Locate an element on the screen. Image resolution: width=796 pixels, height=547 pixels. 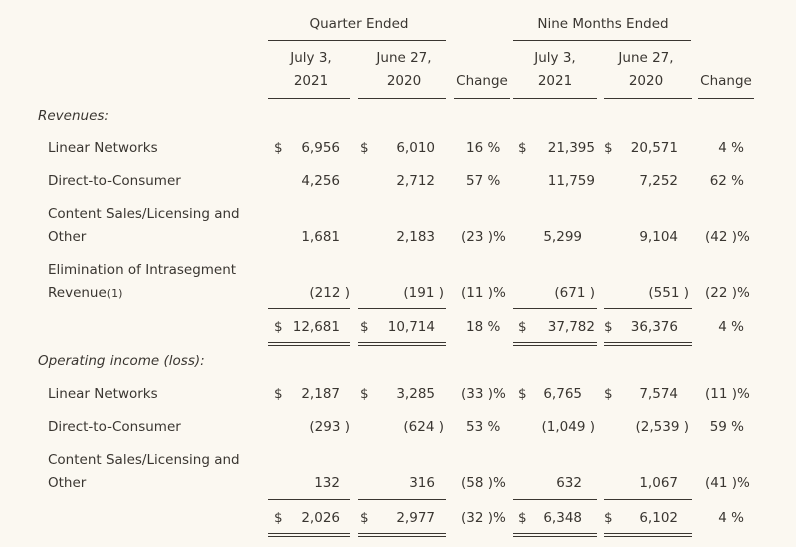
value-qchg: (23 )% is located at coordinates (483, 237).